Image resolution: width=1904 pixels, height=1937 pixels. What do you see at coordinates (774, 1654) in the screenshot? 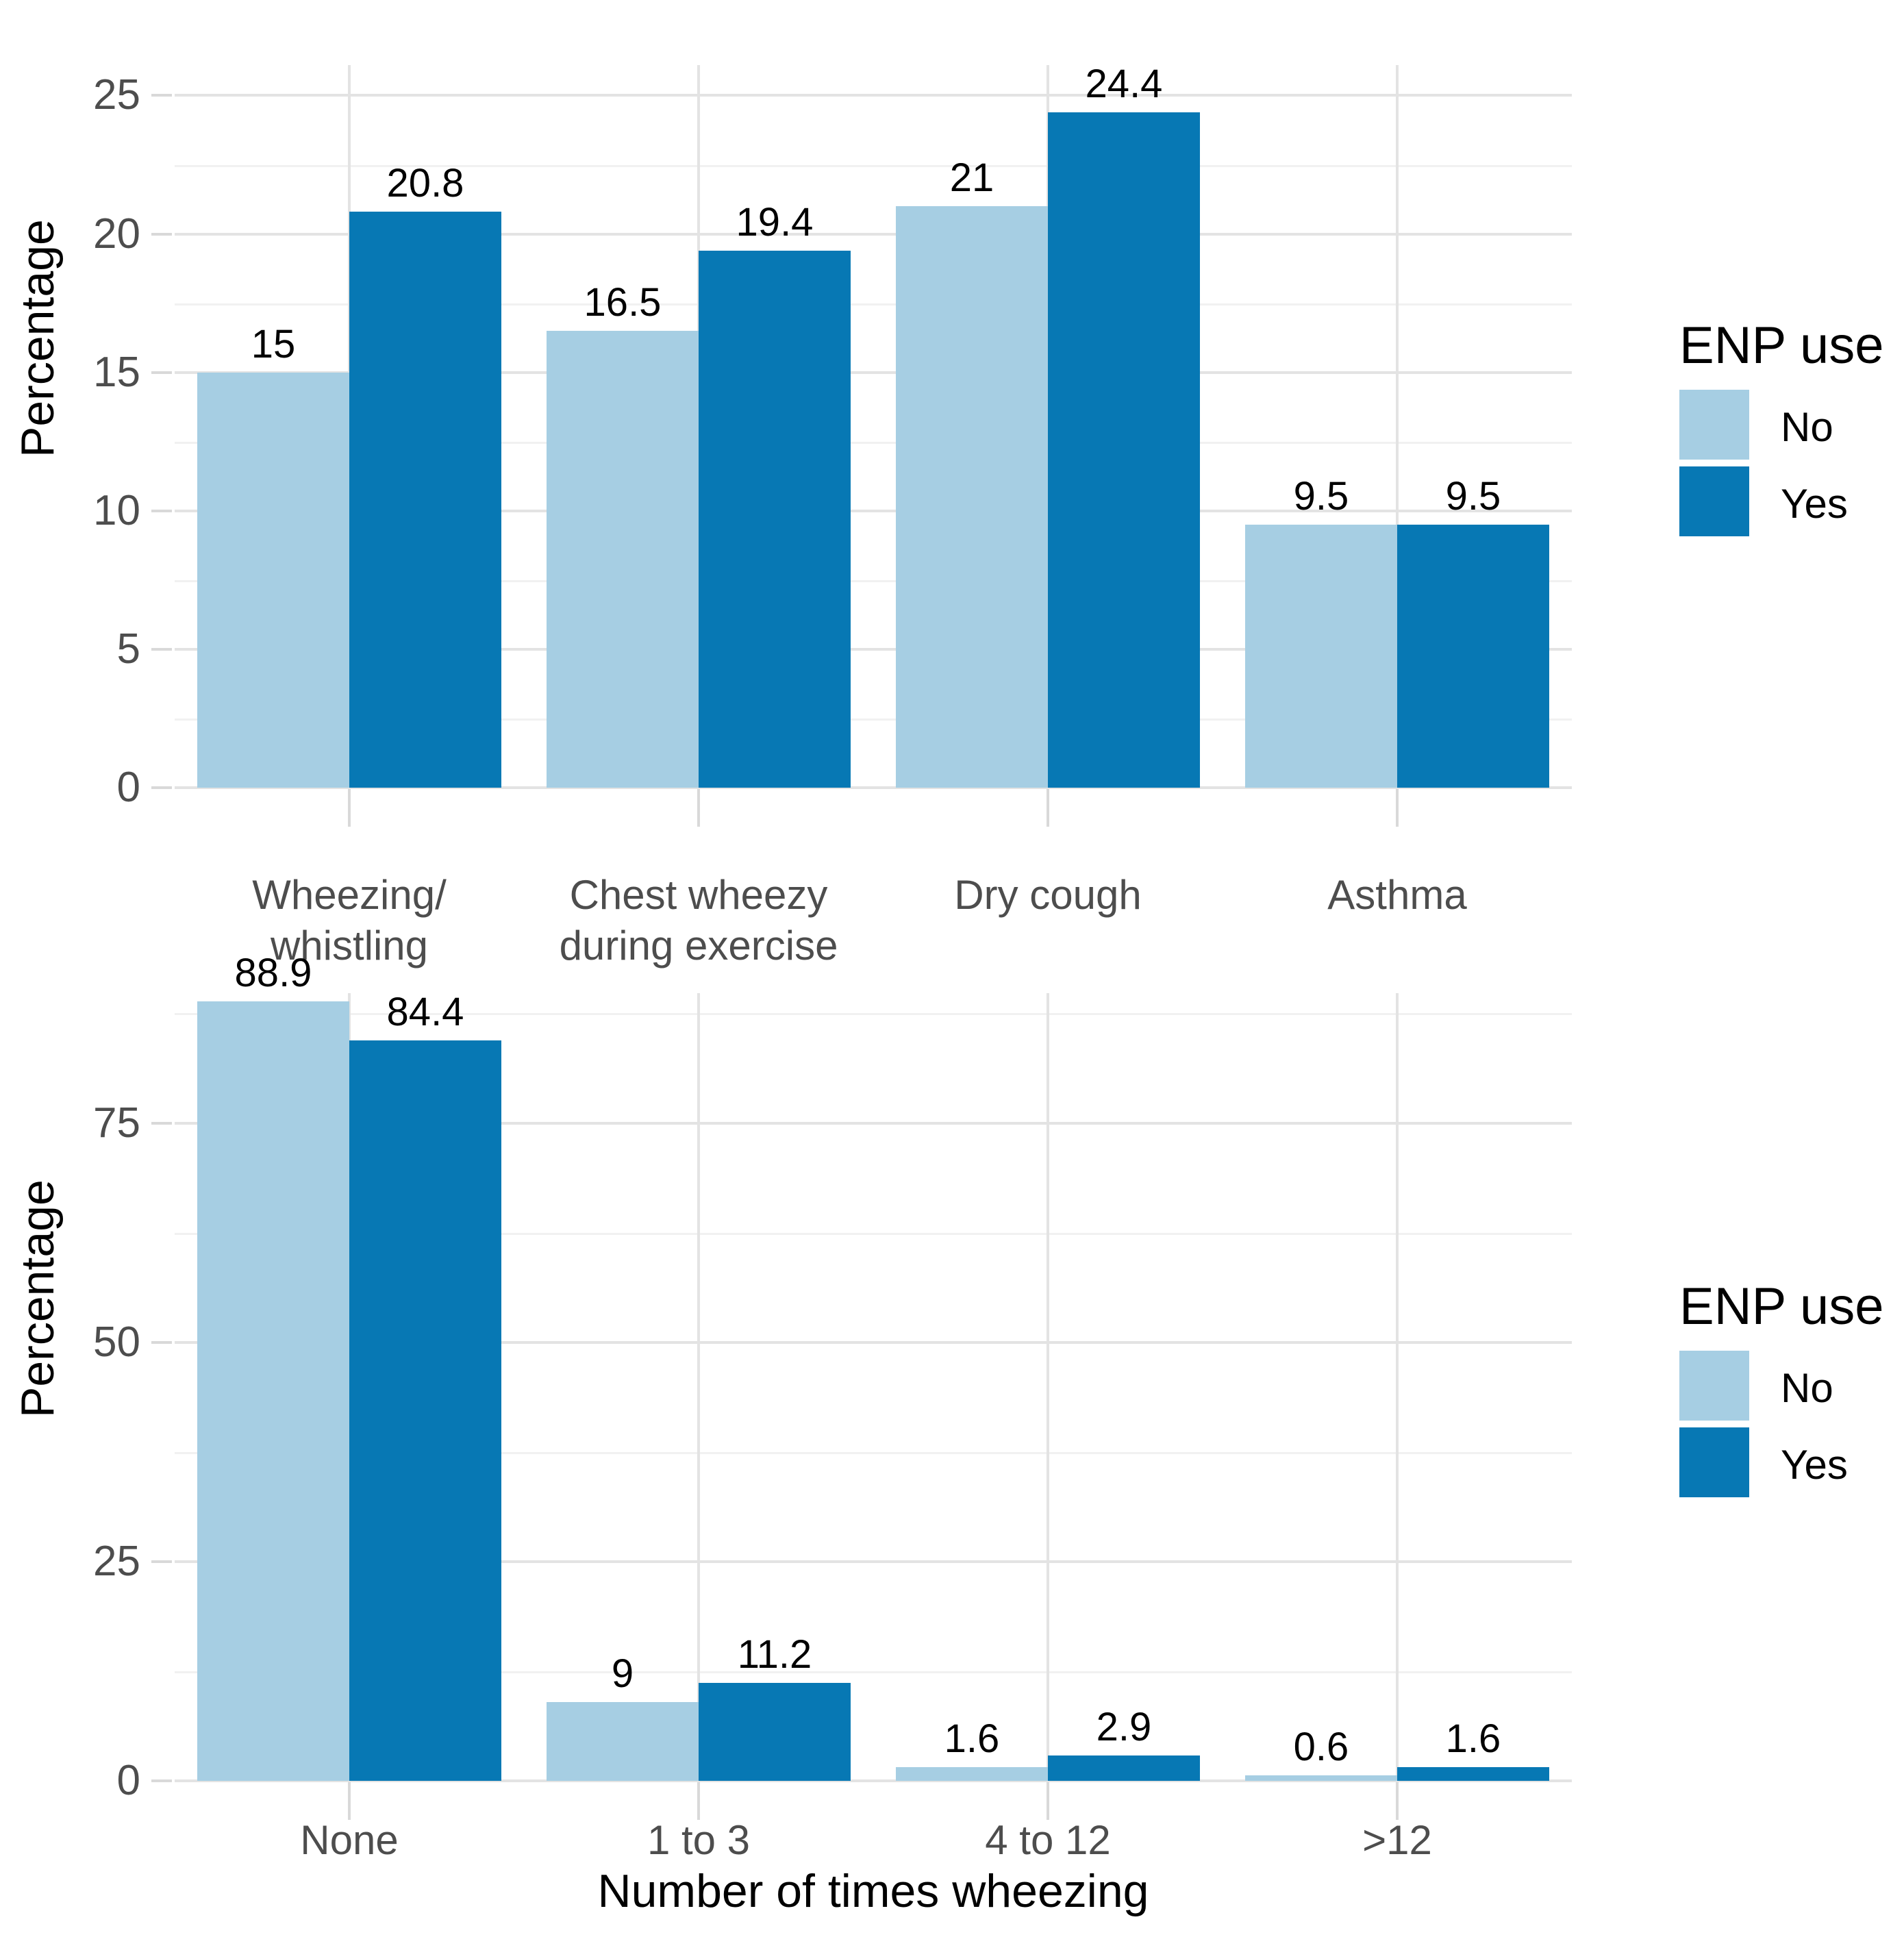
I see `bar-value-label: 11.2` at bounding box center [774, 1654].